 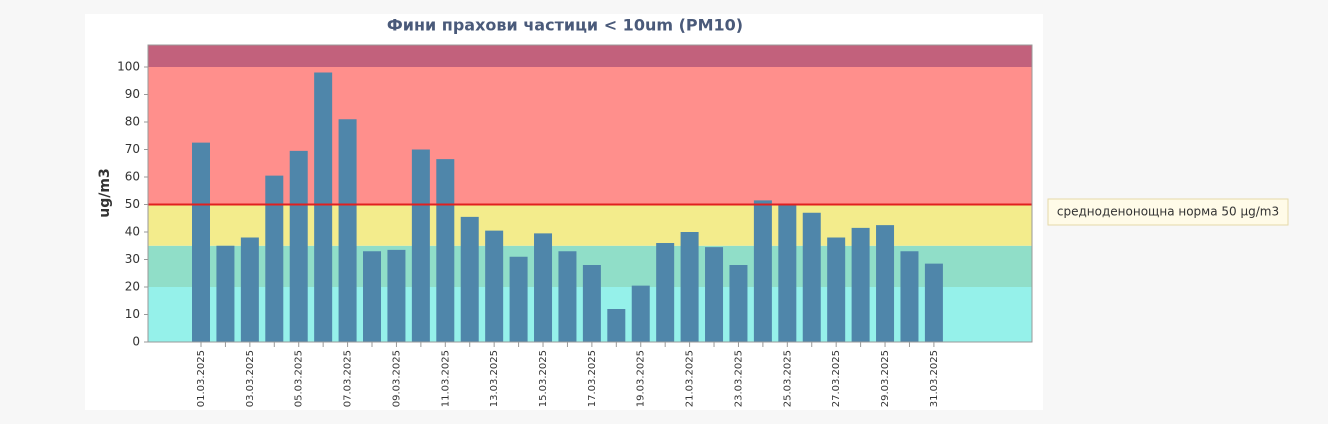 What do you see at coordinates (132, 314) in the screenshot?
I see `y-tick-label: 10` at bounding box center [132, 314].